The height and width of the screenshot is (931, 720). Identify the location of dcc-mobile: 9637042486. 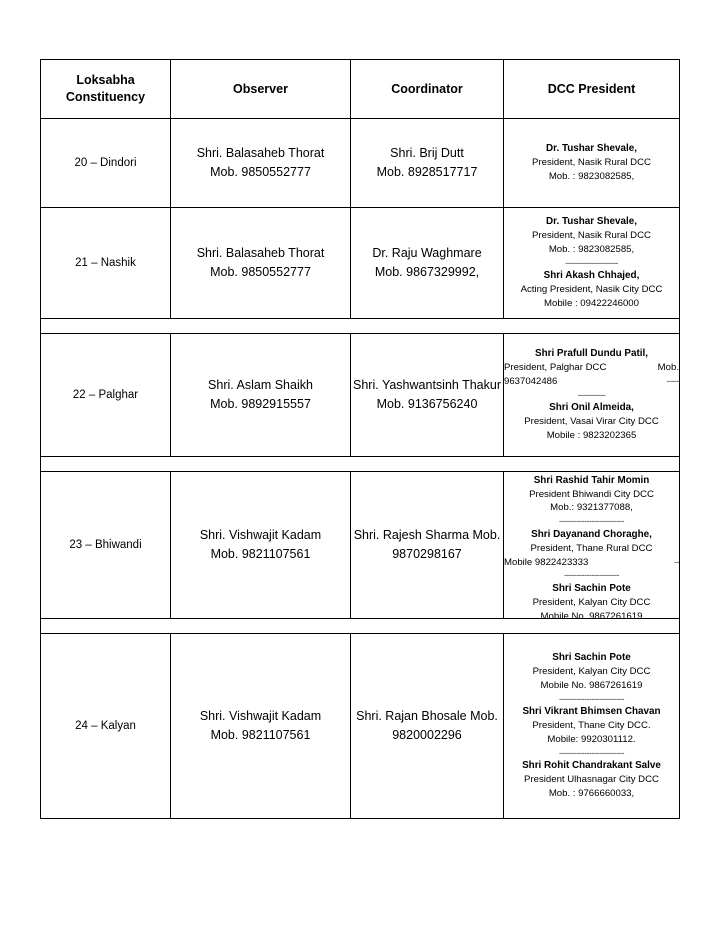
(531, 381).